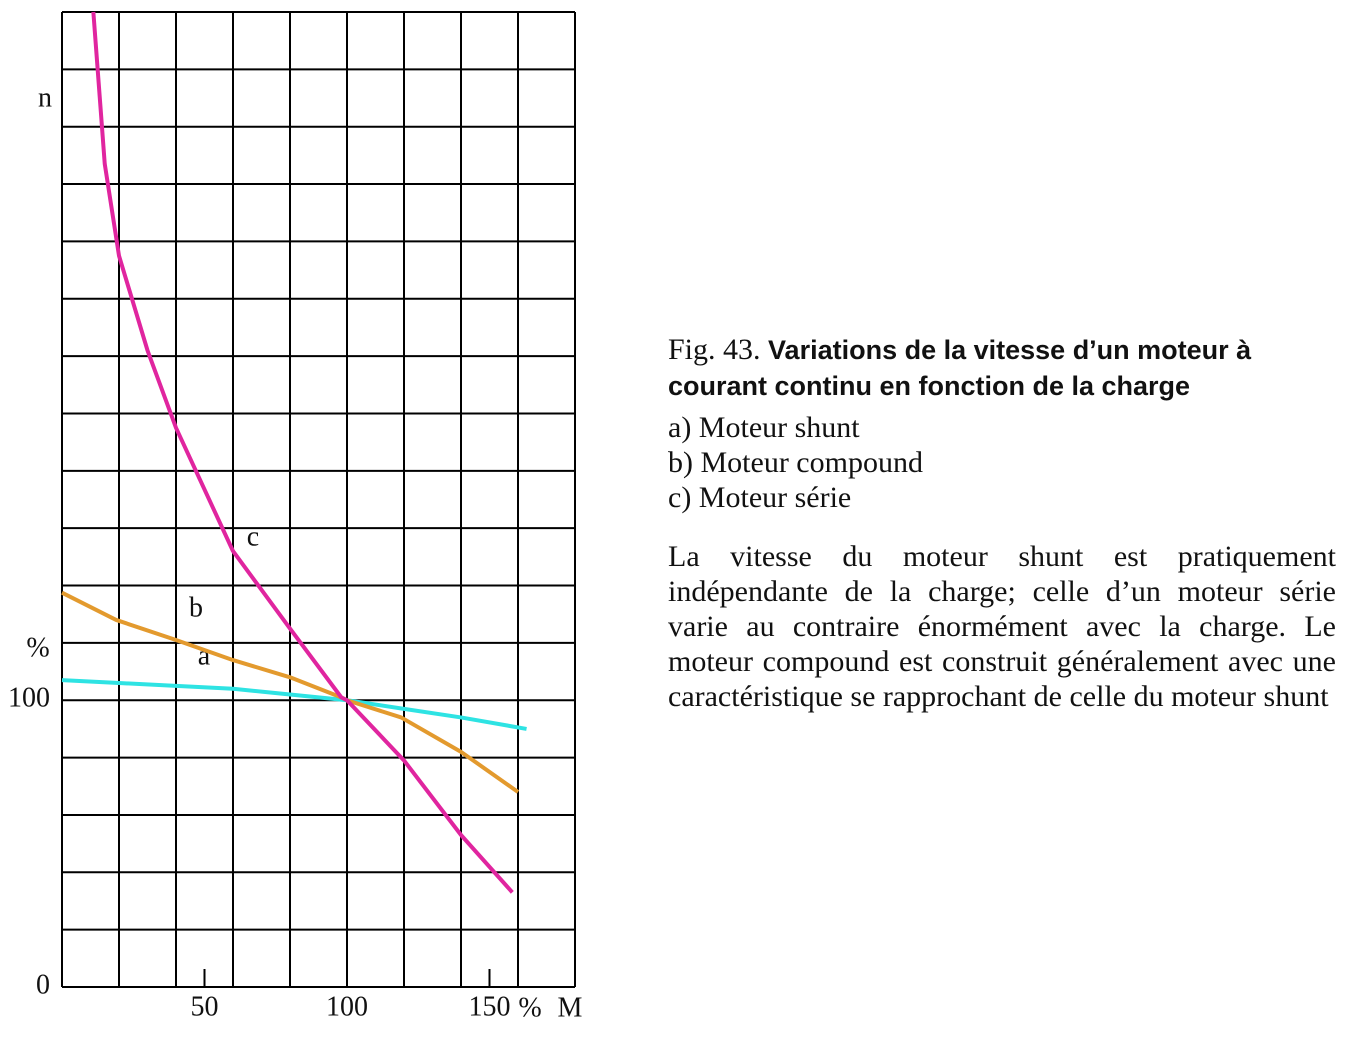 This screenshot has width=1350, height=1037. Describe the element at coordinates (205, 1006) in the screenshot. I see `x-tick-label: 50` at that location.